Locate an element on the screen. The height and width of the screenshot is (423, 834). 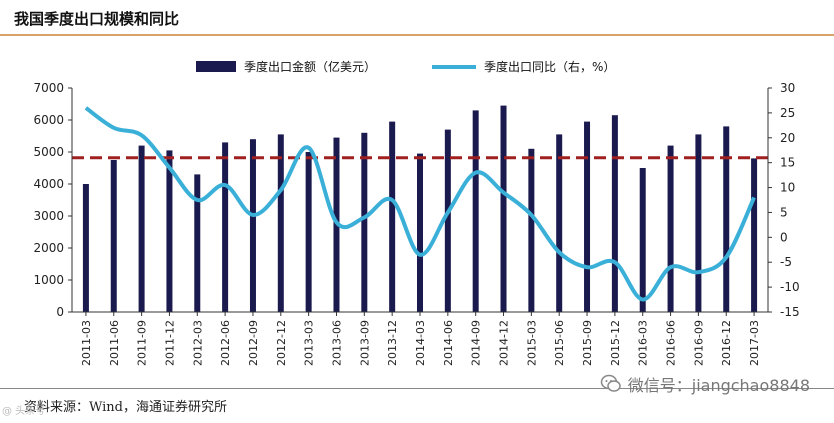
x-tick-label: 2011-12 is located at coordinates (169, 343).